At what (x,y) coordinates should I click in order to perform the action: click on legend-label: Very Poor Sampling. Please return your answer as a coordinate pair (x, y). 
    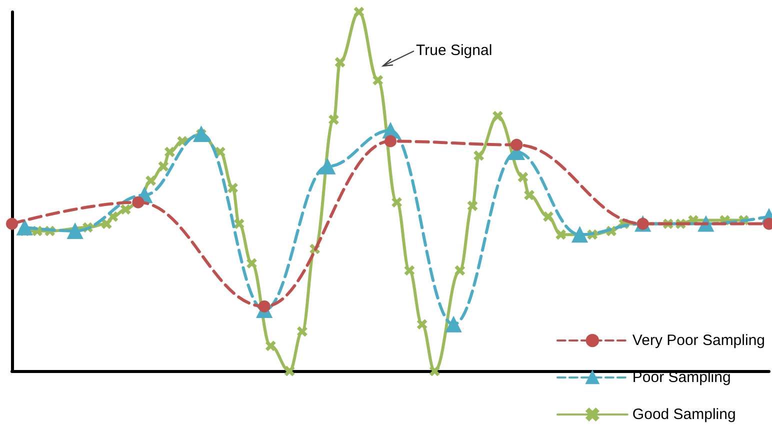
    Looking at the image, I should click on (699, 340).